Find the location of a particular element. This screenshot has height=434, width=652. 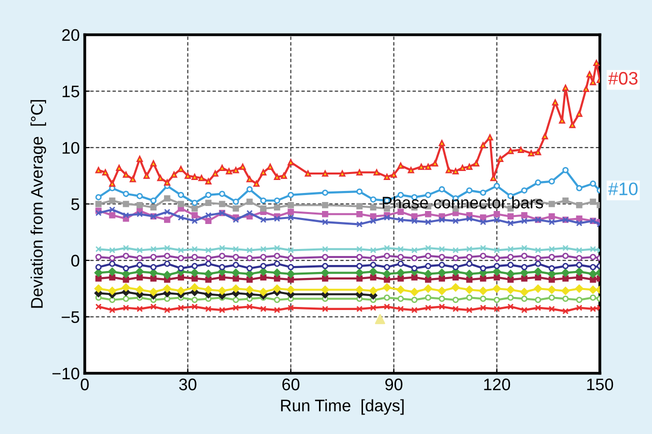

x-tick-label: 30 is located at coordinates (187, 384).